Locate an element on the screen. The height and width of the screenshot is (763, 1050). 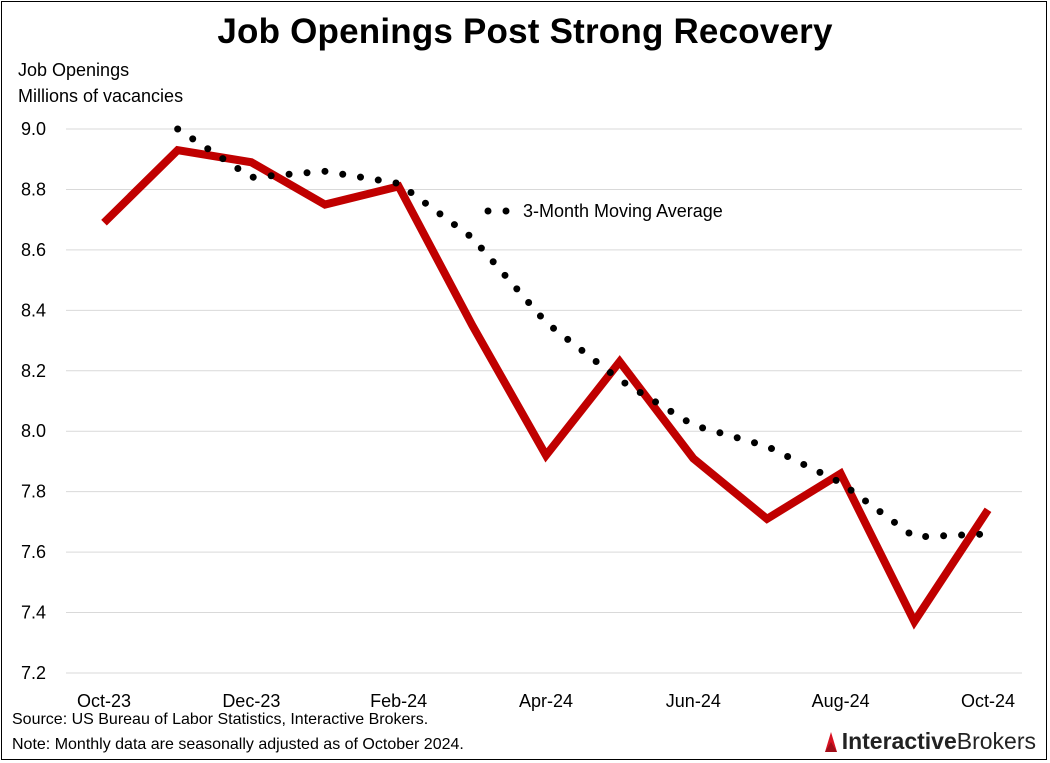
brand-name-part1: Interactive is located at coordinates (899, 741).